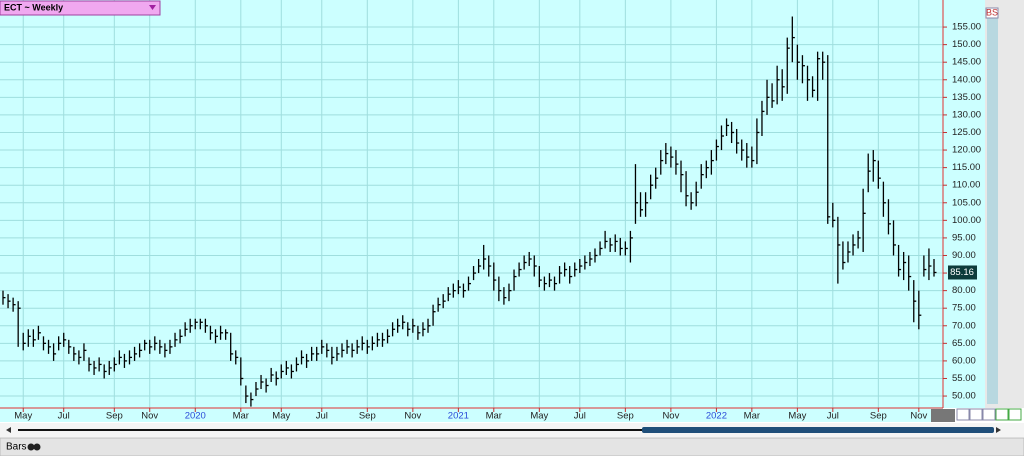  Describe the element at coordinates (964, 325) in the screenshot. I see `y-tick-label: 70.00` at that location.